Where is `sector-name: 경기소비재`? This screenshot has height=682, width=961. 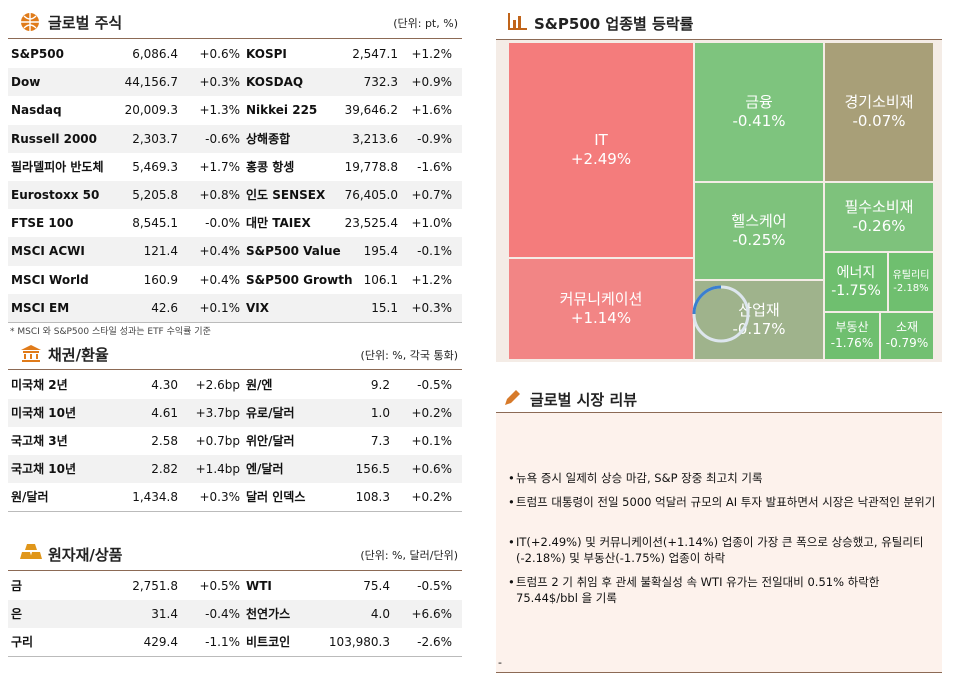
sector-name: 경기소비재 is located at coordinates (879, 101).